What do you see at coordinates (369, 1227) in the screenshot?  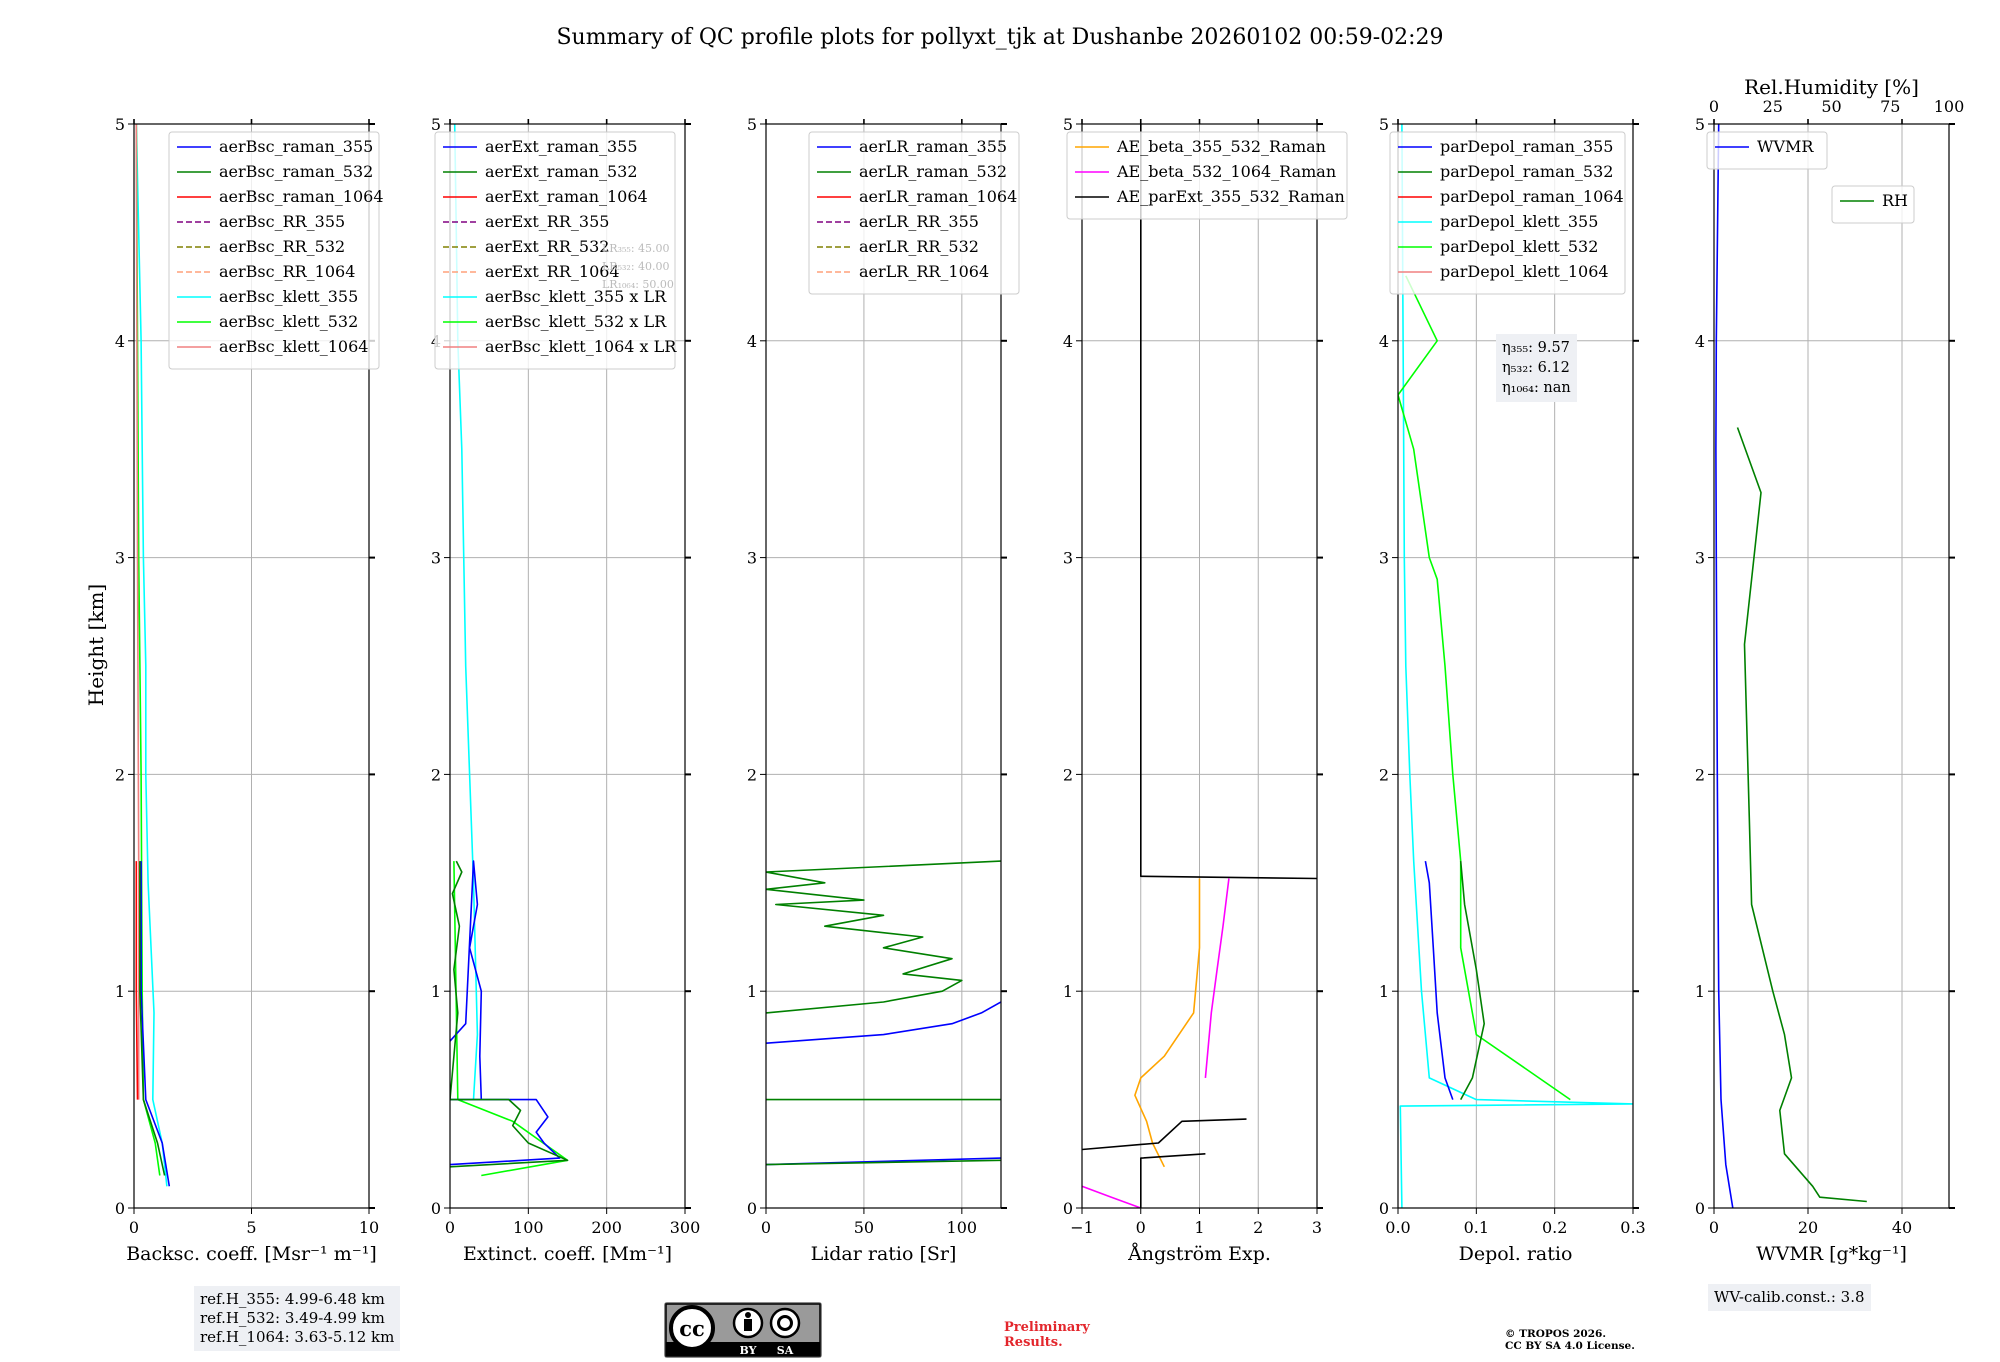 I see `x-tick-label: 10` at bounding box center [369, 1227].